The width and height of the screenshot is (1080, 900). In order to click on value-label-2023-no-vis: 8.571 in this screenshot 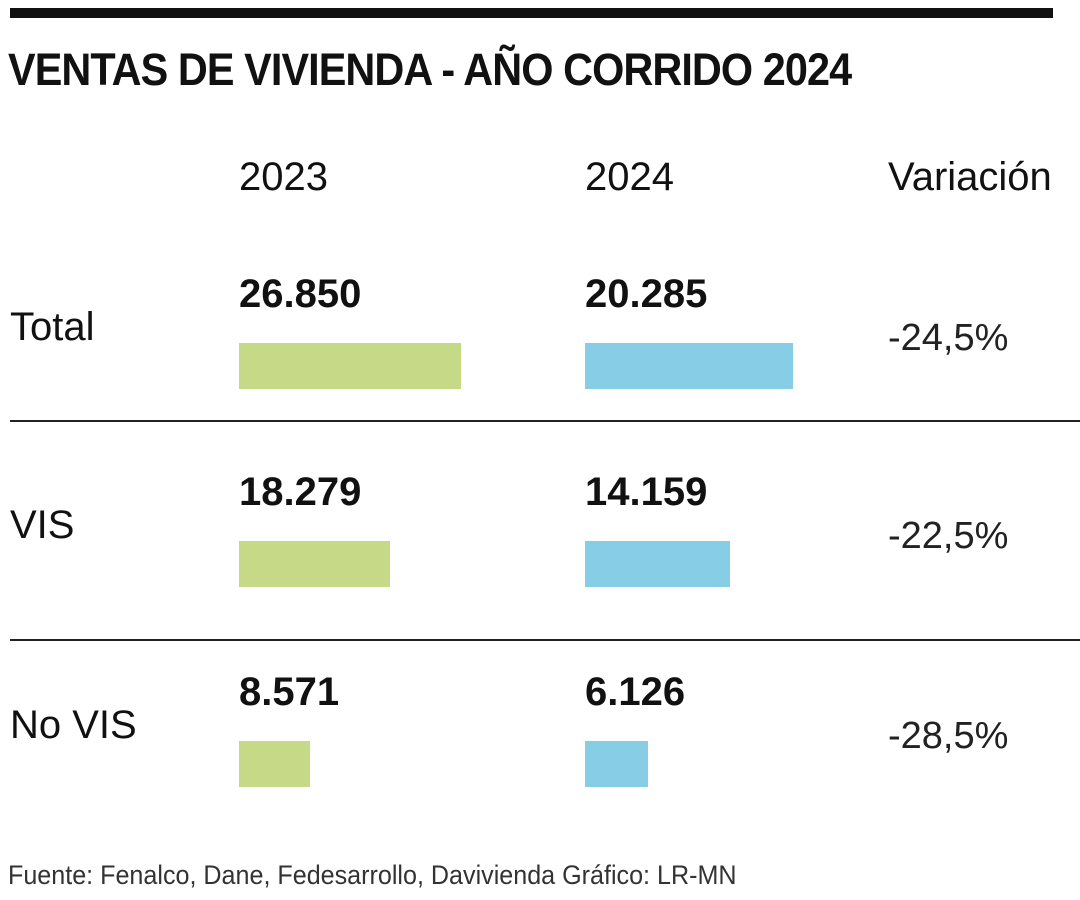, I will do `click(289, 692)`.